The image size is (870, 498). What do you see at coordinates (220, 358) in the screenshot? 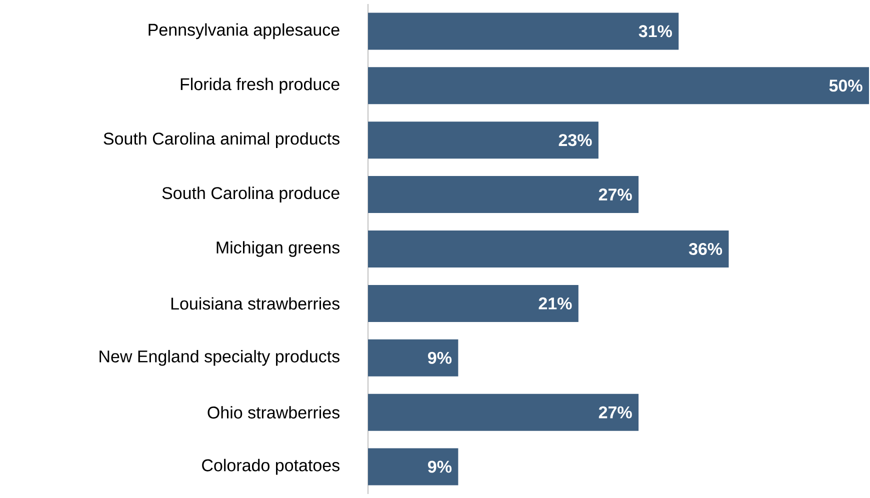
I see `y-tick-label: New England specialty products` at bounding box center [220, 358].